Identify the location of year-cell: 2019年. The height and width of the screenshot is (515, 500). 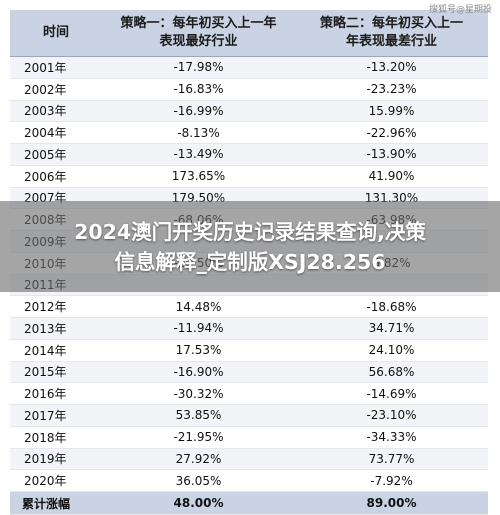
(56, 459).